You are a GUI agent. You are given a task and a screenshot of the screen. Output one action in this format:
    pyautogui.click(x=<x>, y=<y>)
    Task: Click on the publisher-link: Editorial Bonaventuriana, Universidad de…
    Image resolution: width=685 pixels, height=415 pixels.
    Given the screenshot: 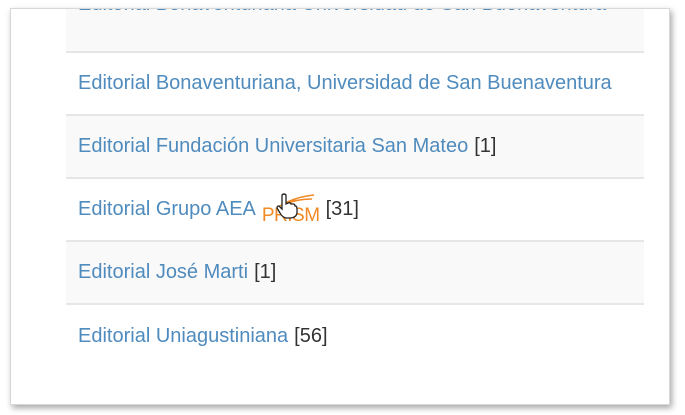 What is the action you would take?
    pyautogui.click(x=345, y=83)
    